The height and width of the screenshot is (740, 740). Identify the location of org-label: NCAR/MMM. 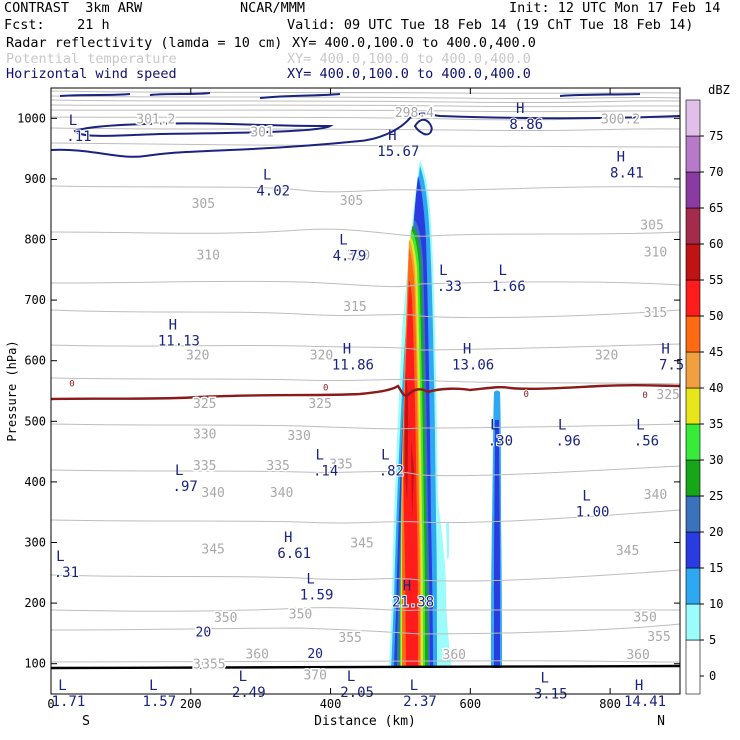
(273, 8).